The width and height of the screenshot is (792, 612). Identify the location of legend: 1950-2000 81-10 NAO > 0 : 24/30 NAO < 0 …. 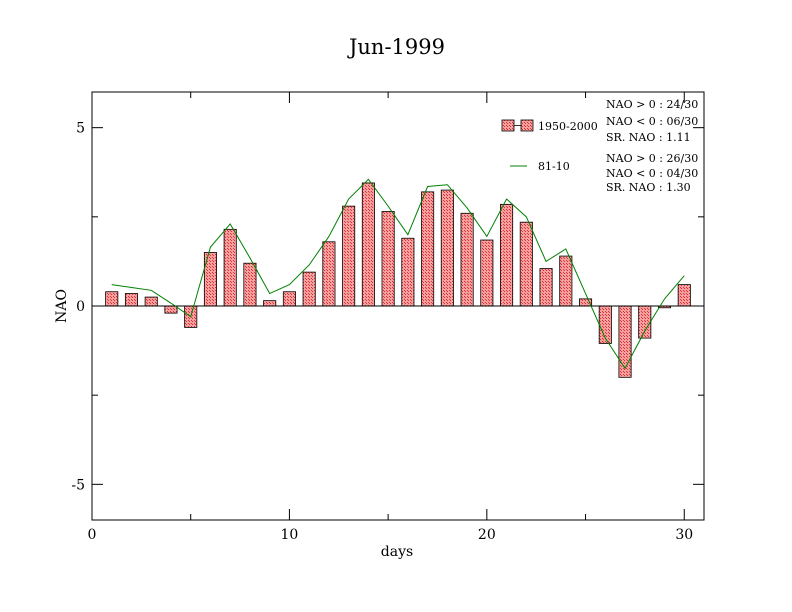
(599, 146).